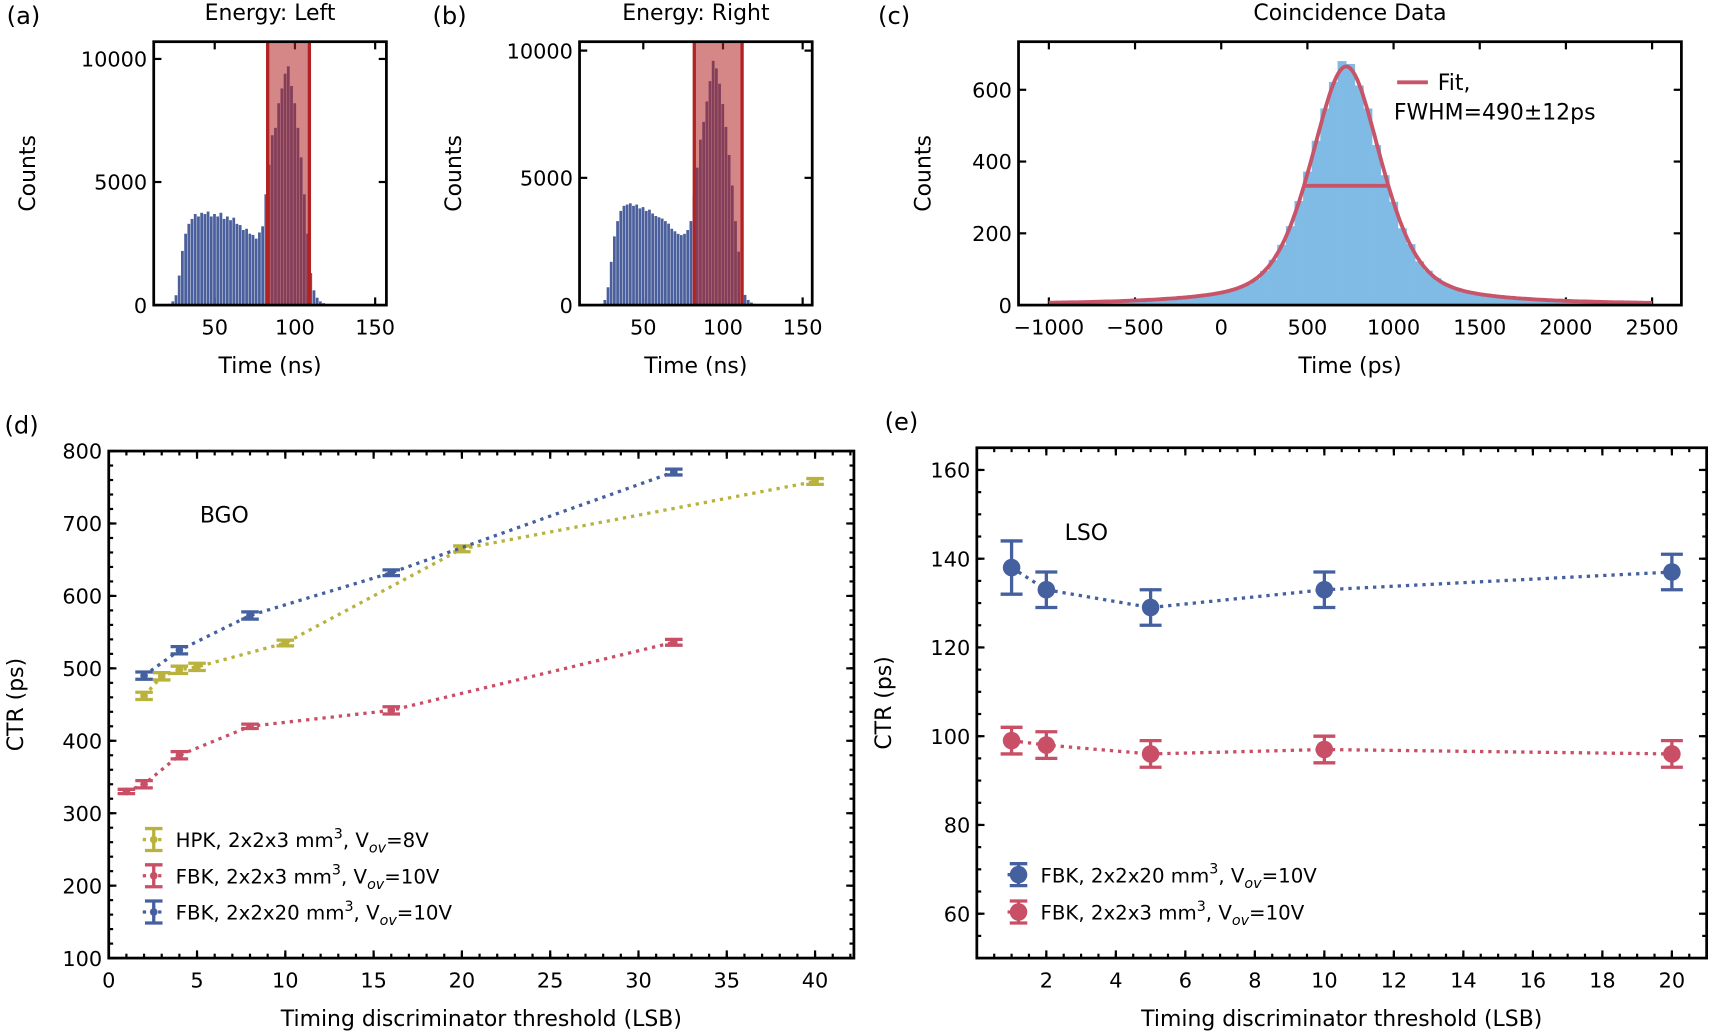 The height and width of the screenshot is (1036, 1721). Describe the element at coordinates (338, 834) in the screenshot. I see `legend-superscript: 3` at that location.